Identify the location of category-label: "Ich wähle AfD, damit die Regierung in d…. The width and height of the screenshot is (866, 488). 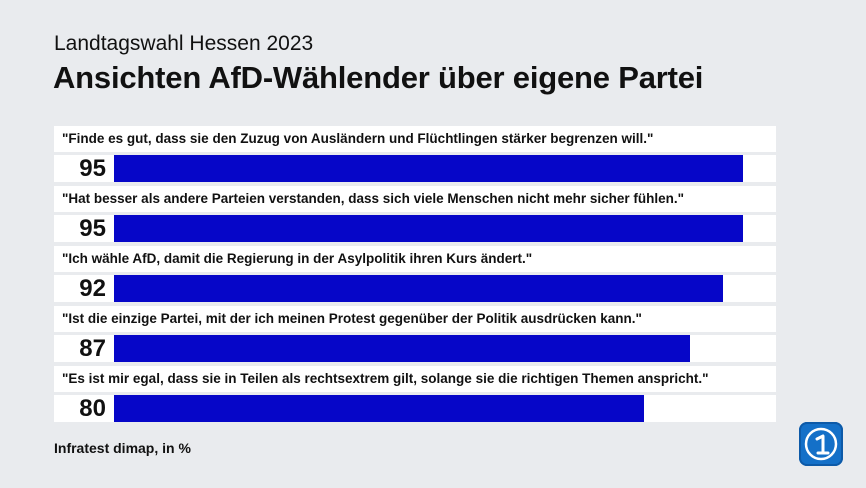
(415, 259).